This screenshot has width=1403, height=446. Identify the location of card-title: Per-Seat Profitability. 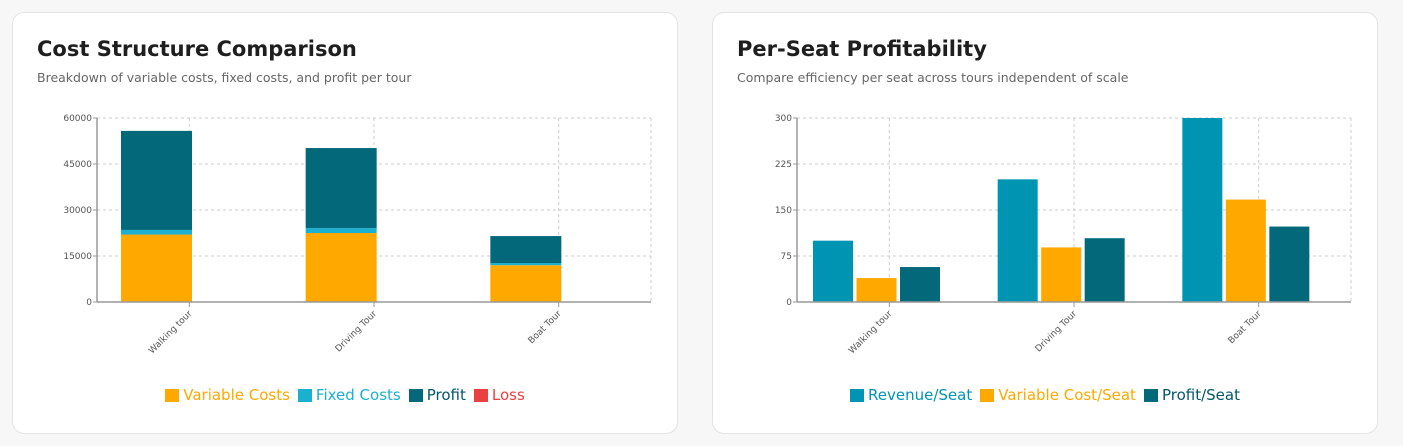
(862, 49).